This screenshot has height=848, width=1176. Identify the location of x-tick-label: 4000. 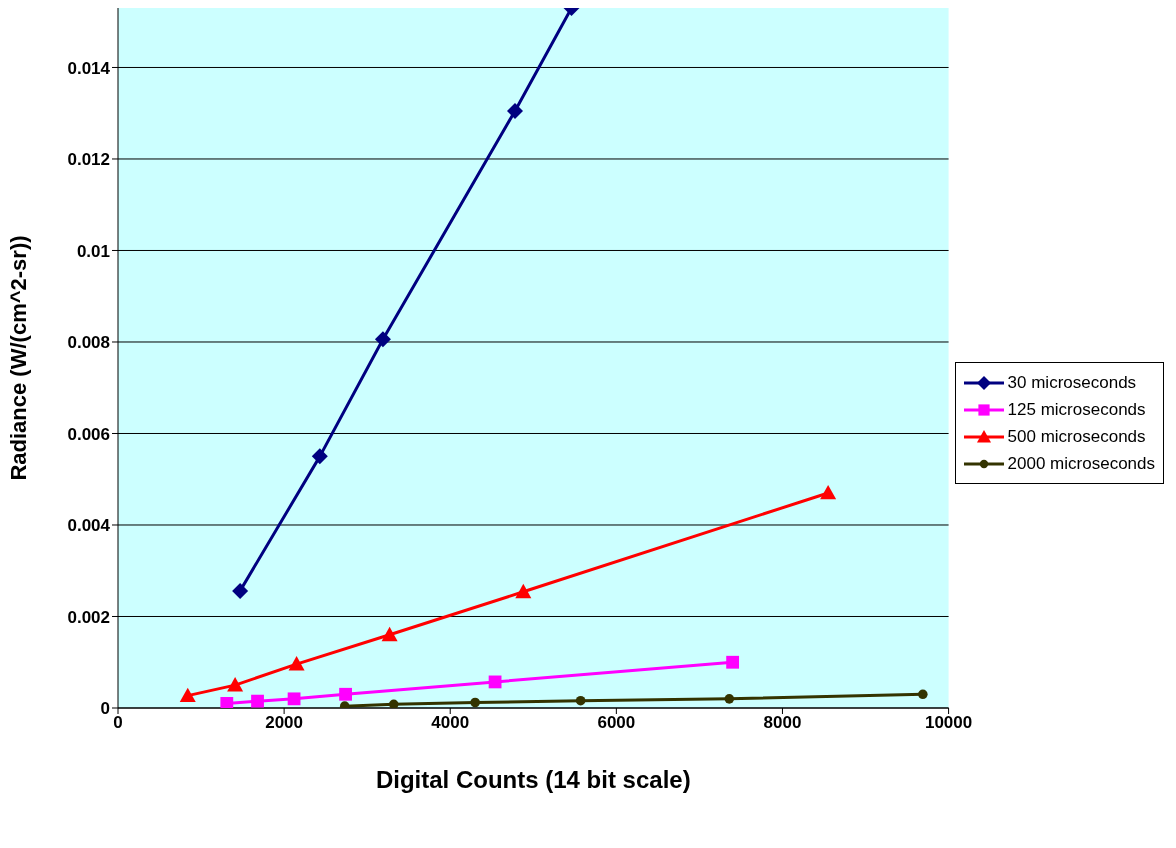
(450, 723).